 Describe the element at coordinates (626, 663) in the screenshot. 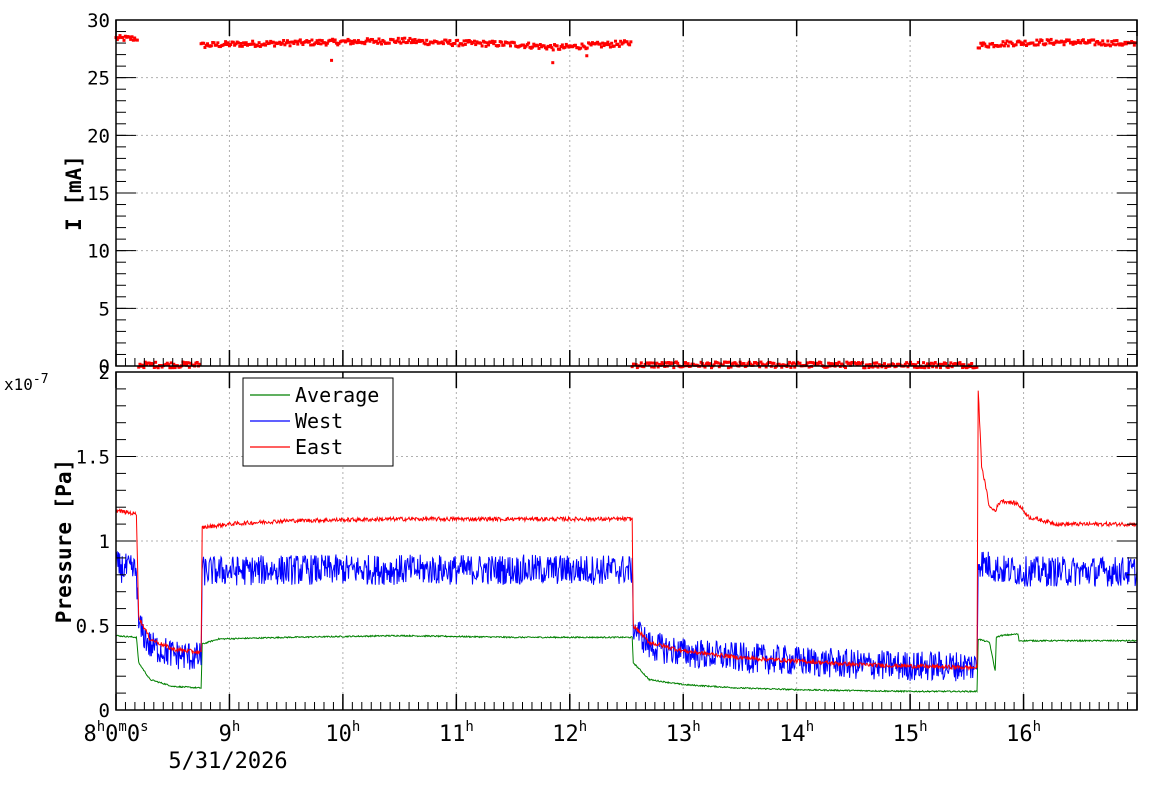

I see `series-line-average` at that location.